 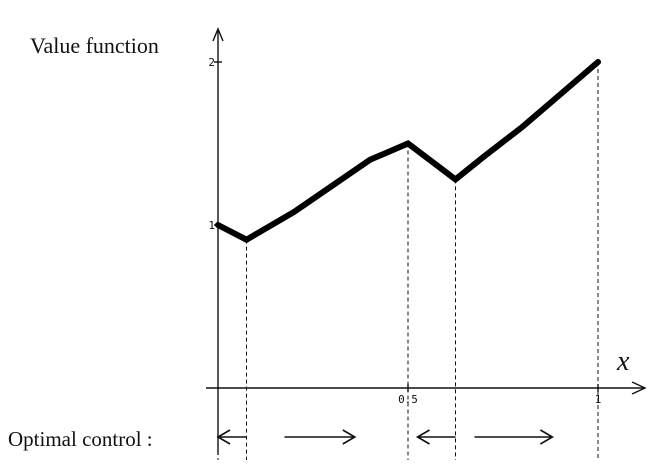 What do you see at coordinates (80, 439) in the screenshot?
I see `optimal-control-label: Optimal control :` at bounding box center [80, 439].